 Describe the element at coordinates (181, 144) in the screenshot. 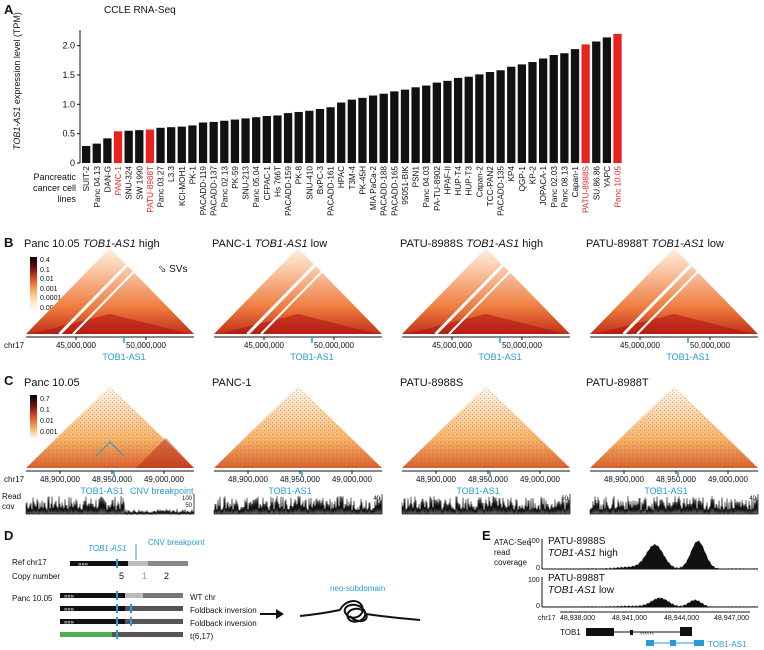

I see `bar-kci-moh1` at that location.